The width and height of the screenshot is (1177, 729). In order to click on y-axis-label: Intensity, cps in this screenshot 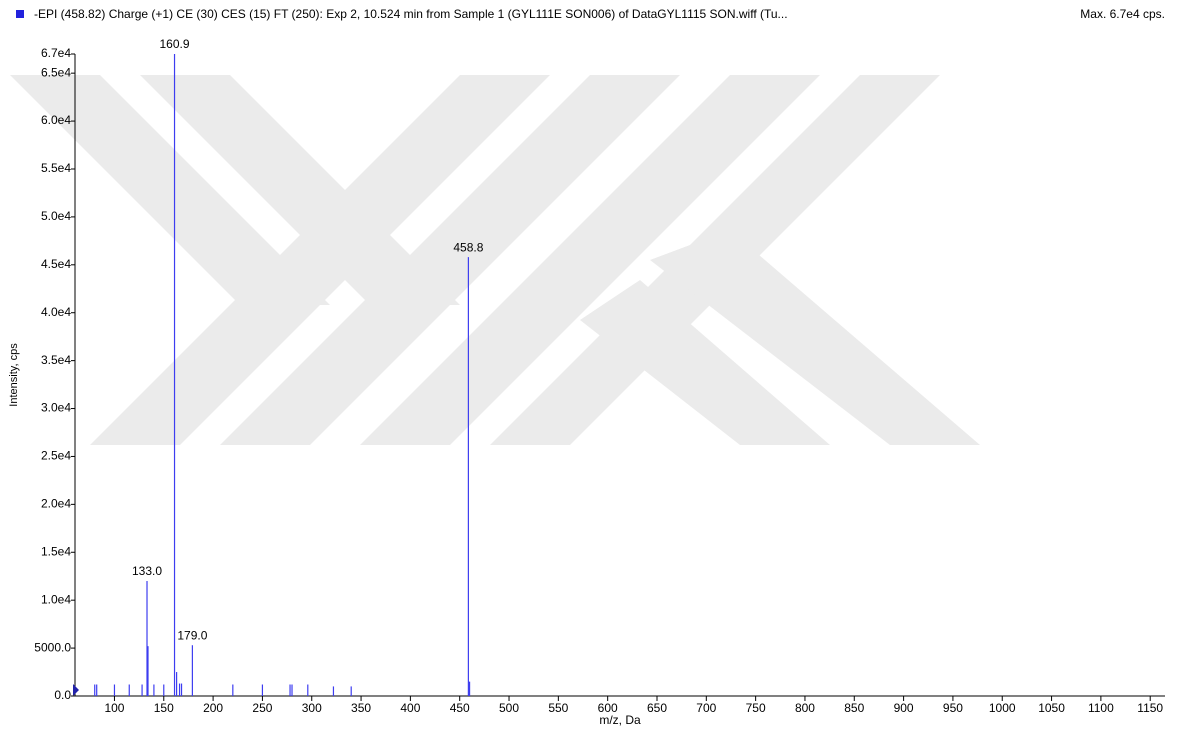, I will do `click(14, 375)`.